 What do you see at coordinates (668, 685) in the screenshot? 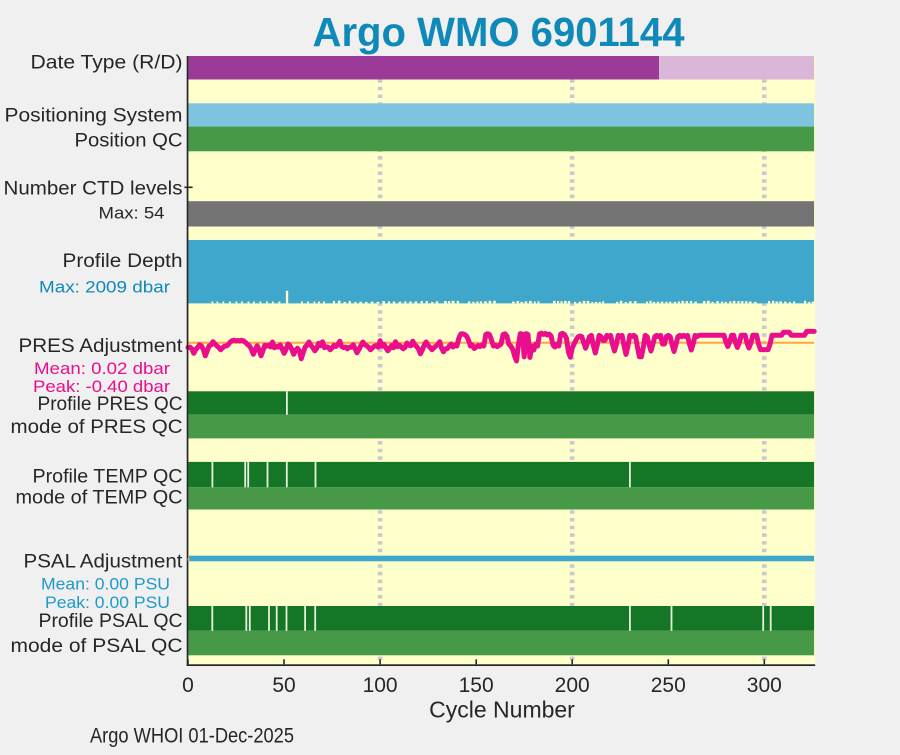
I see `svg-text: 250` at bounding box center [668, 685].